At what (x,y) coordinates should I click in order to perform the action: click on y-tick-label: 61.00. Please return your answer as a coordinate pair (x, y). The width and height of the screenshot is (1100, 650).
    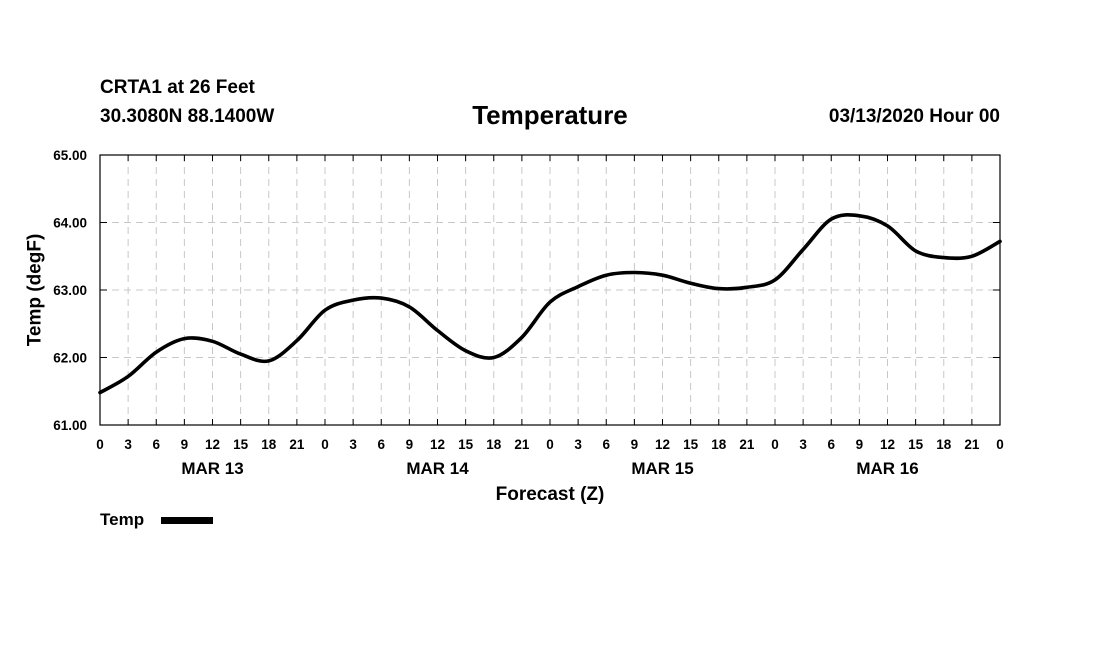
    Looking at the image, I should click on (70, 425).